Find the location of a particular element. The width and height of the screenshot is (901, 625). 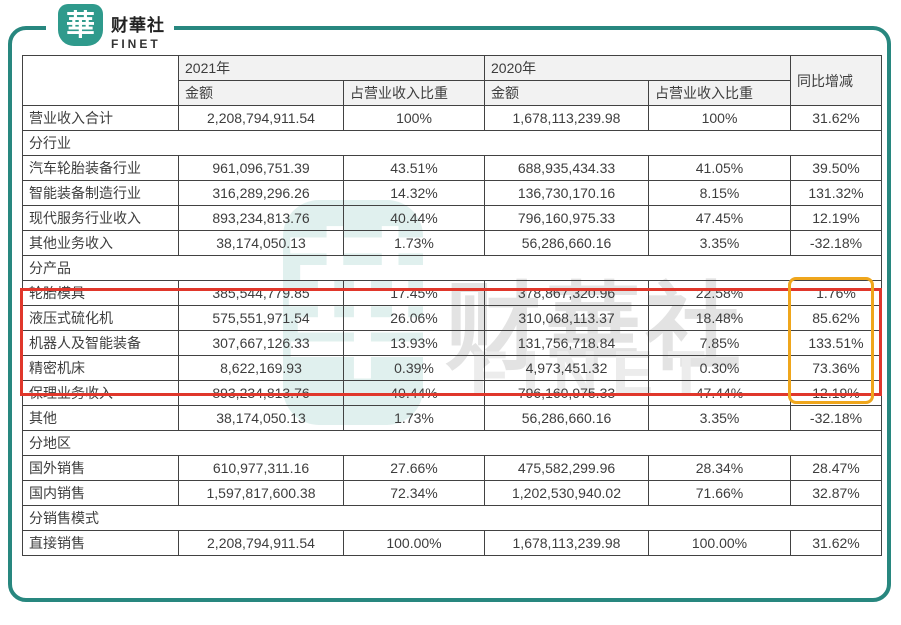

row-label: 其他业务收入 is located at coordinates (100, 243).